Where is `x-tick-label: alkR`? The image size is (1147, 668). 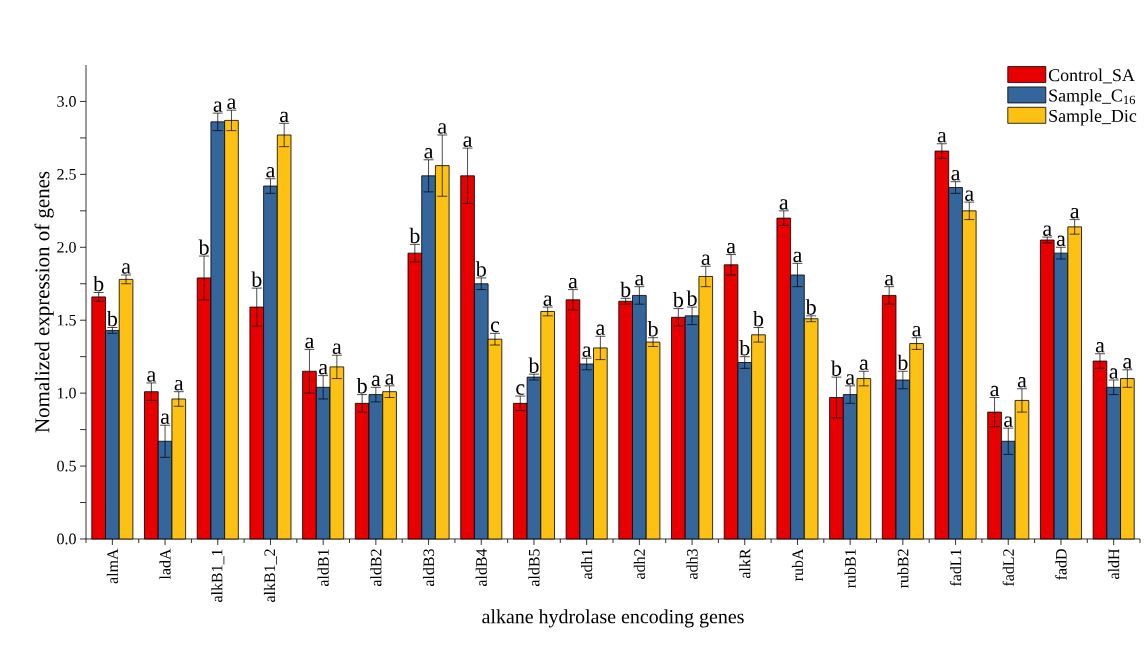
x-tick-label: alkR is located at coordinates (745, 563).